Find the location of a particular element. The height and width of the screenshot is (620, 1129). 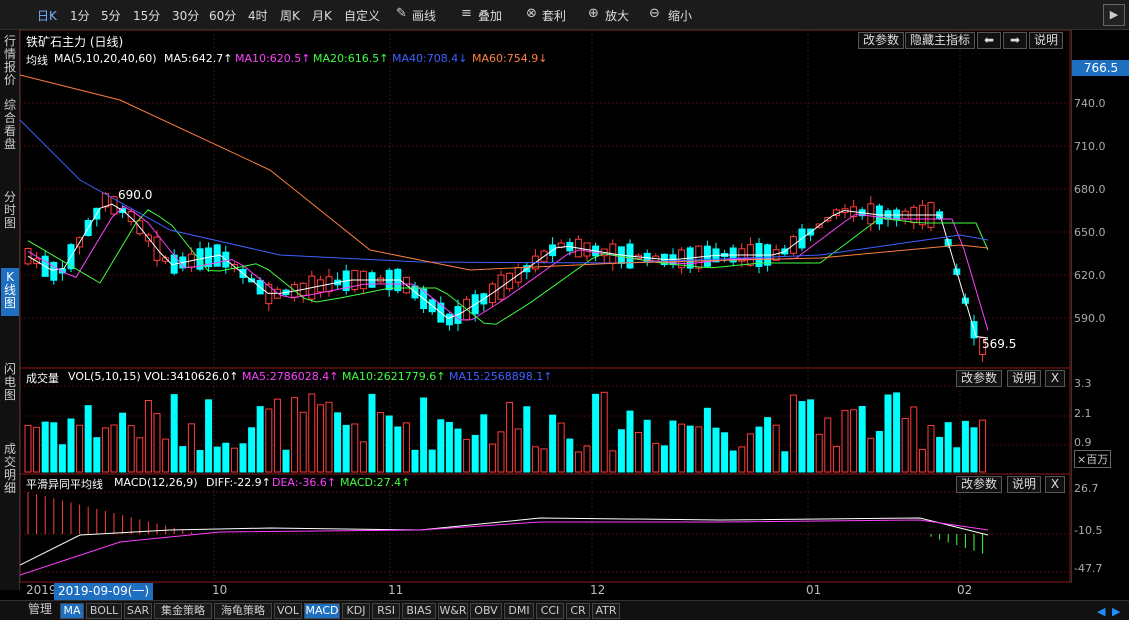

period-30min: 30分 is located at coordinates (186, 16).